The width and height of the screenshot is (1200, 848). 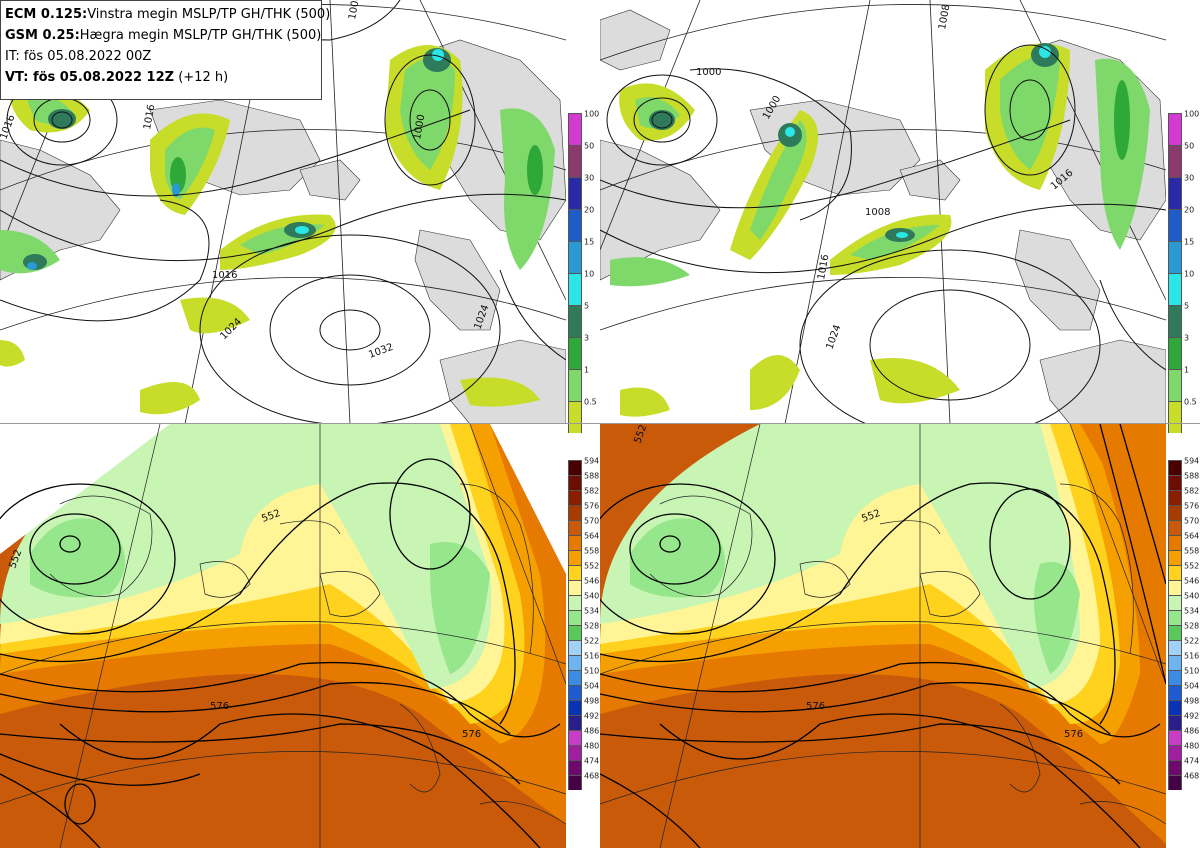 What do you see at coordinates (90, 77) in the screenshot?
I see `valid-time: VT: fös 05.08.2022 12Z` at bounding box center [90, 77].